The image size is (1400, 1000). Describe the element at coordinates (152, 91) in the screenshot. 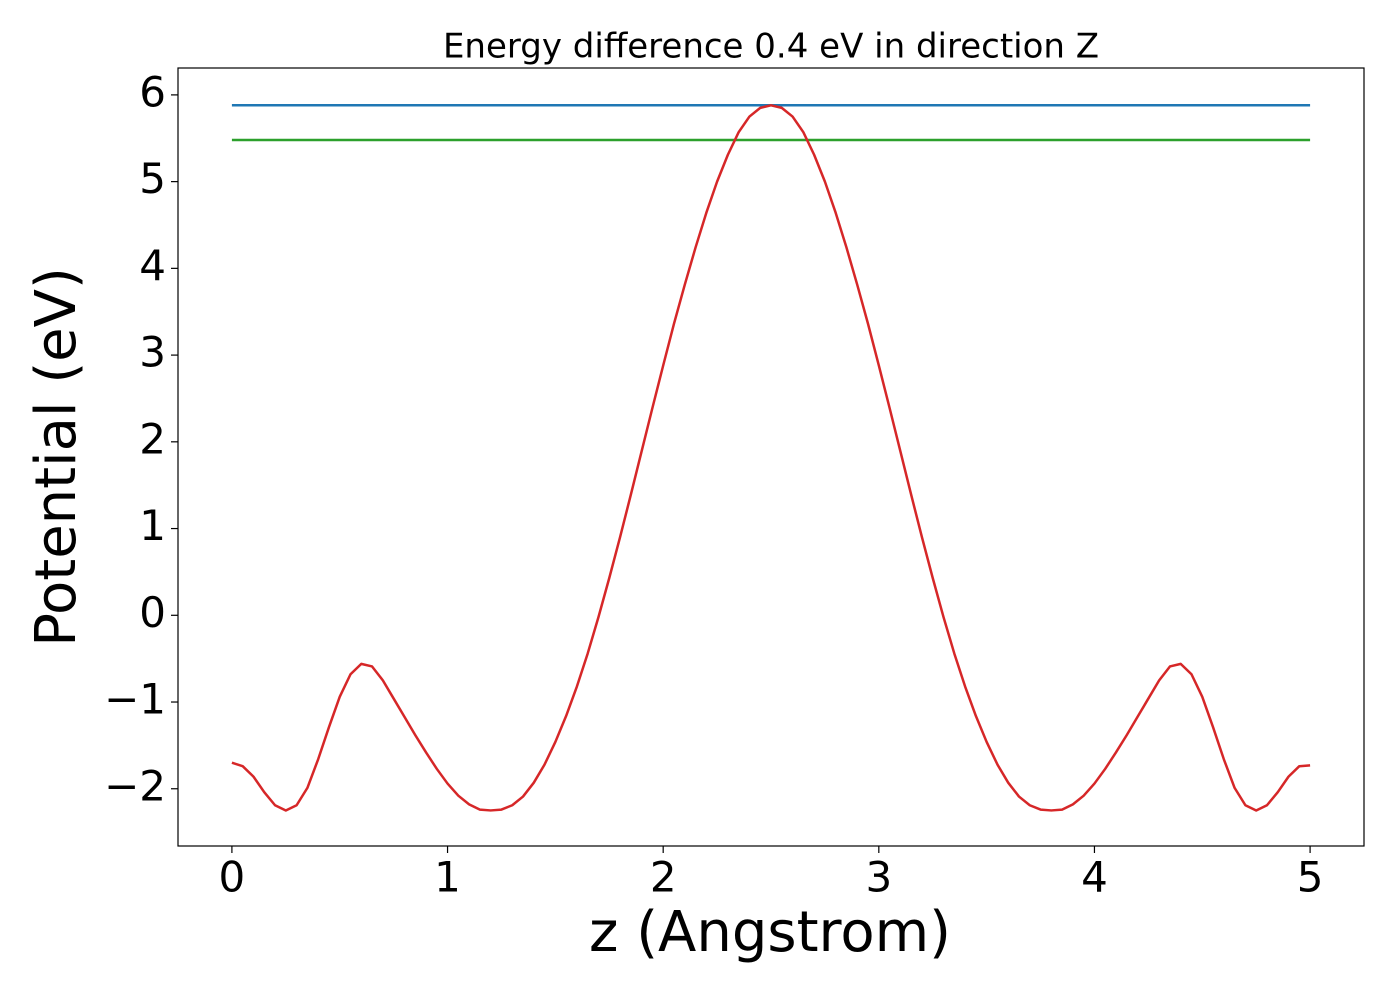

I see `y-tick-label: 6` at that location.